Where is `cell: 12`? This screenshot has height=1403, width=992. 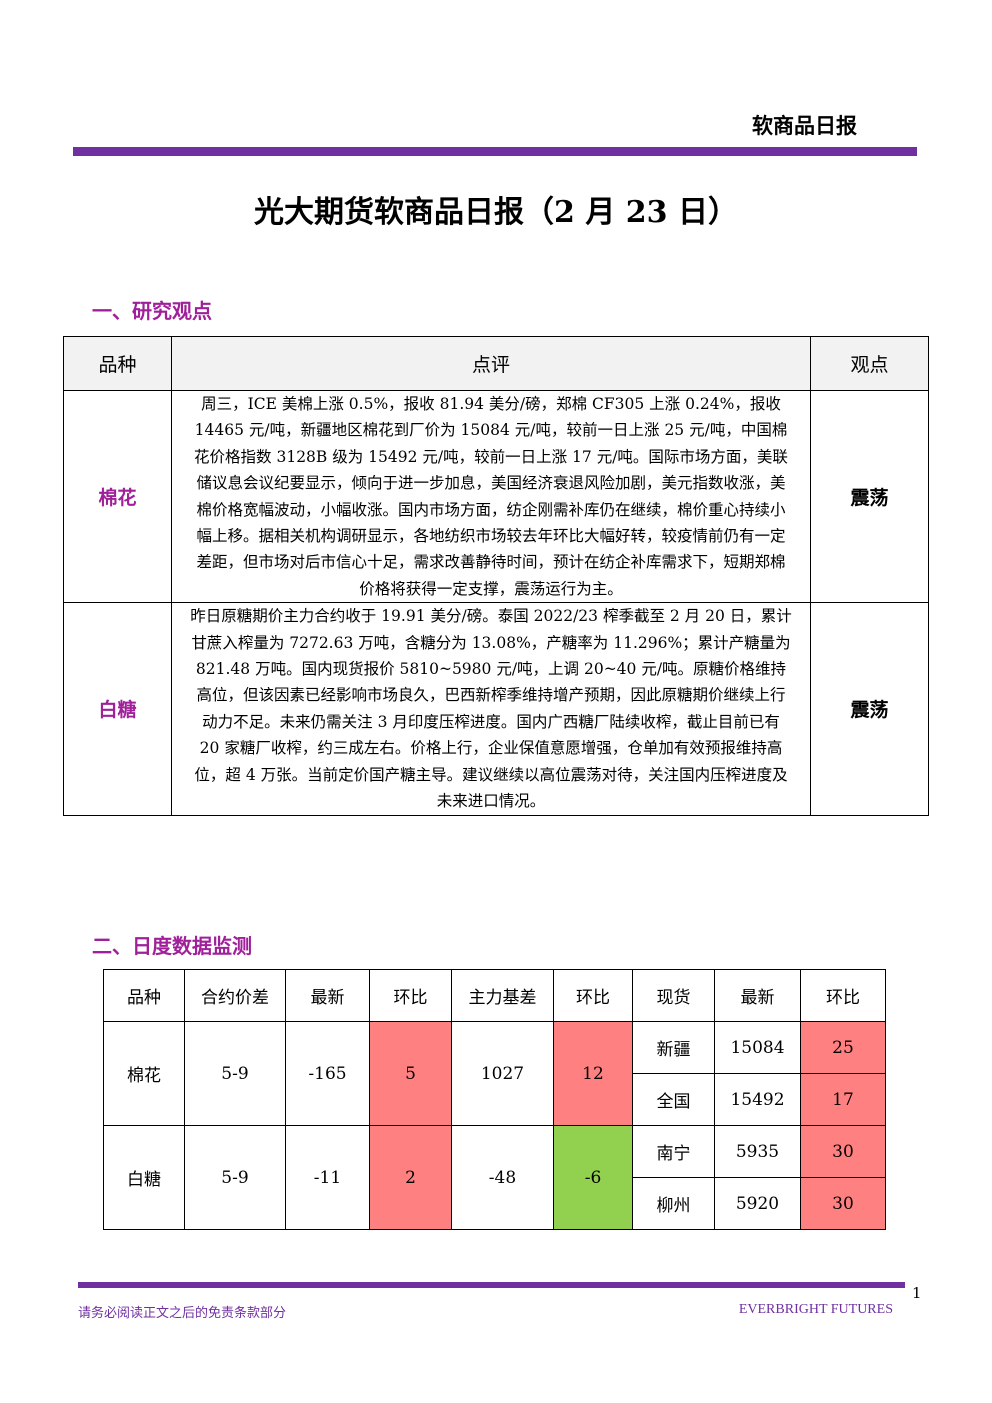 cell: 12 is located at coordinates (593, 1073).